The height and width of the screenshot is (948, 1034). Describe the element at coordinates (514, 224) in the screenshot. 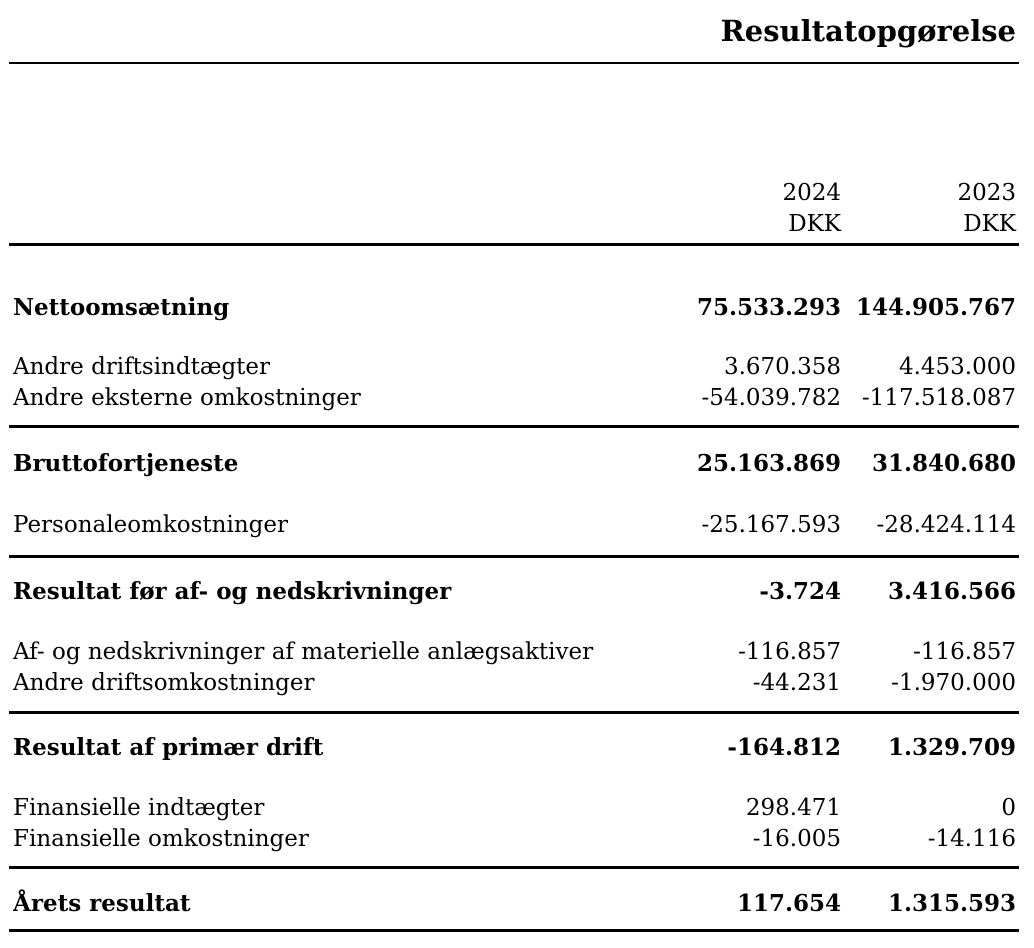

I see `column-header-currency: DKK DKK` at that location.